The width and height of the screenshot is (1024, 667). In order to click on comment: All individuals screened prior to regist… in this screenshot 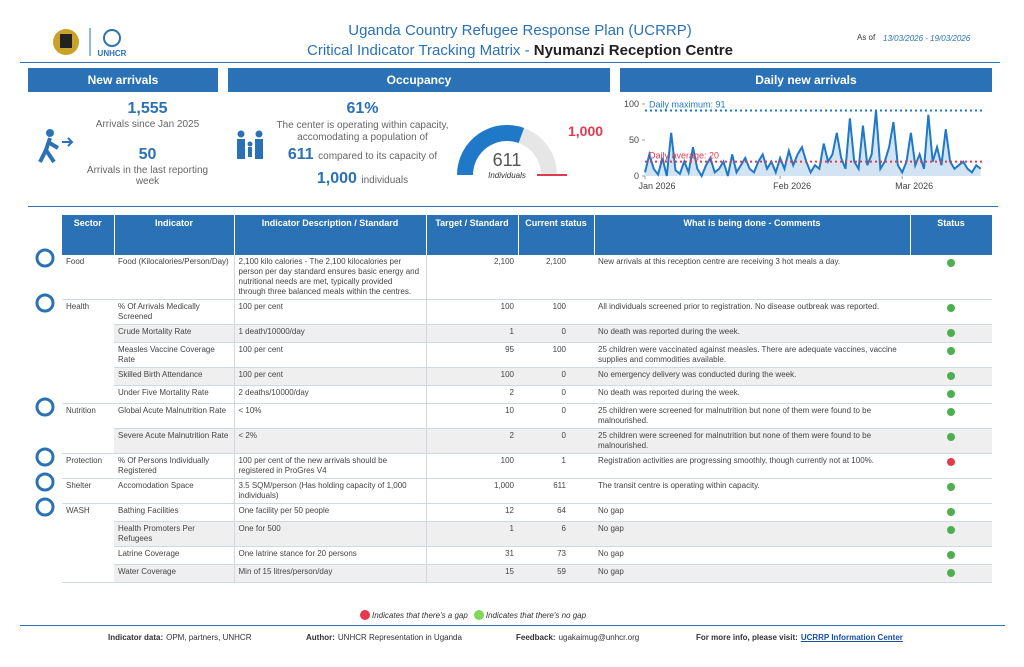, I will do `click(752, 312)`.